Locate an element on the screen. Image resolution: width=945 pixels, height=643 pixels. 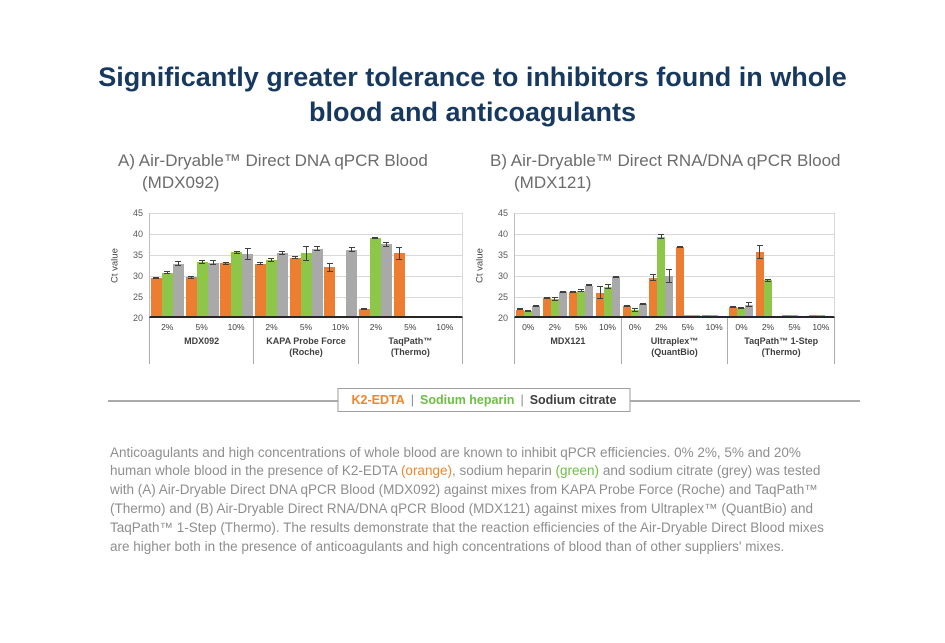
x-axis-group: 2% 5% 10% TaqPath™ (Thermo) is located at coordinates (410, 340).